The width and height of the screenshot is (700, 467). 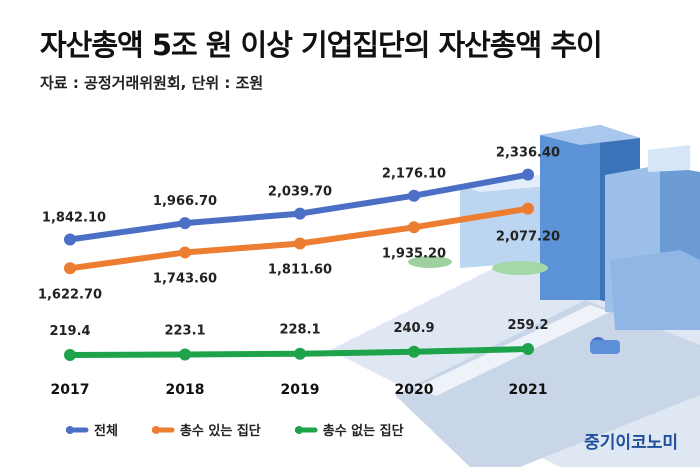 I want to click on data-label: 1,622.70, so click(x=70, y=294).